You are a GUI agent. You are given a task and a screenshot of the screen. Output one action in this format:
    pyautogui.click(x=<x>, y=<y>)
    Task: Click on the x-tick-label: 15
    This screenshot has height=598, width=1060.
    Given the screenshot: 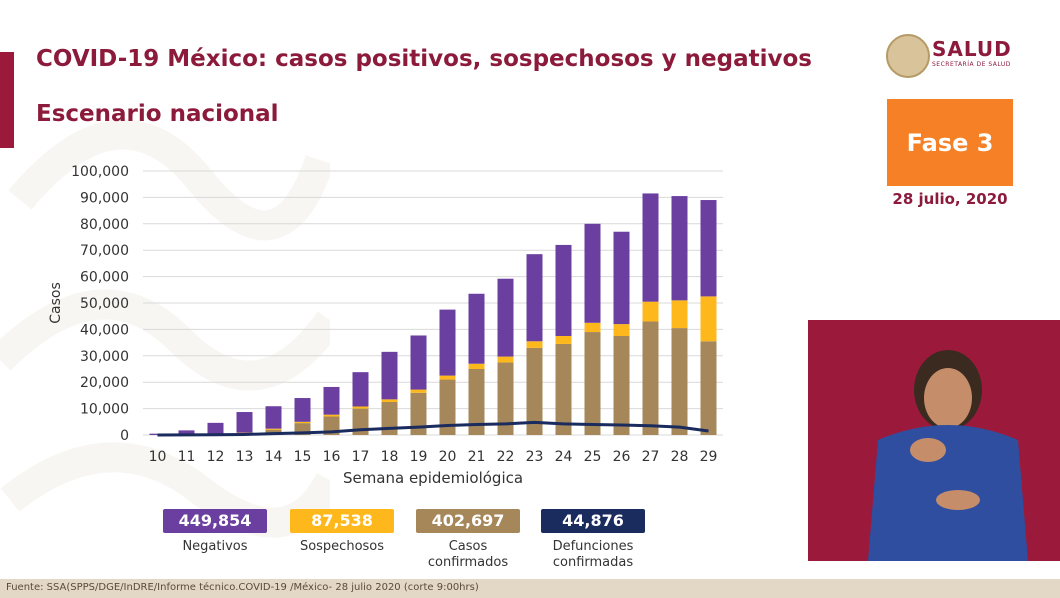 What is the action you would take?
    pyautogui.click(x=303, y=457)
    